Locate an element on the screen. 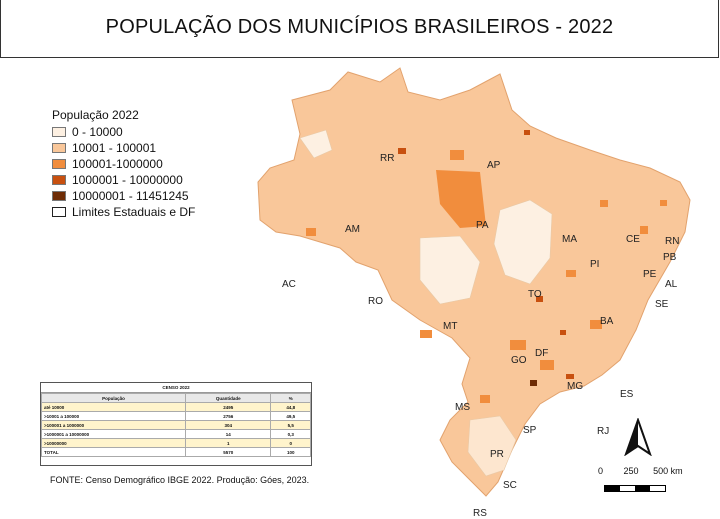 The width and height of the screenshot is (720, 519). legend-item: 10000001 - 11451245 is located at coordinates (123, 196).